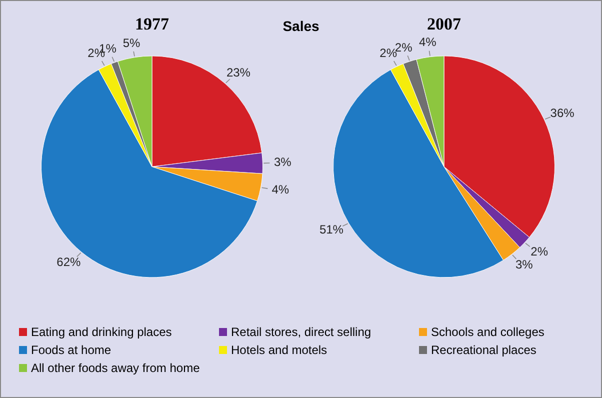 This screenshot has height=398, width=602. Describe the element at coordinates (68, 262) in the screenshot. I see `data-label: 62%` at that location.